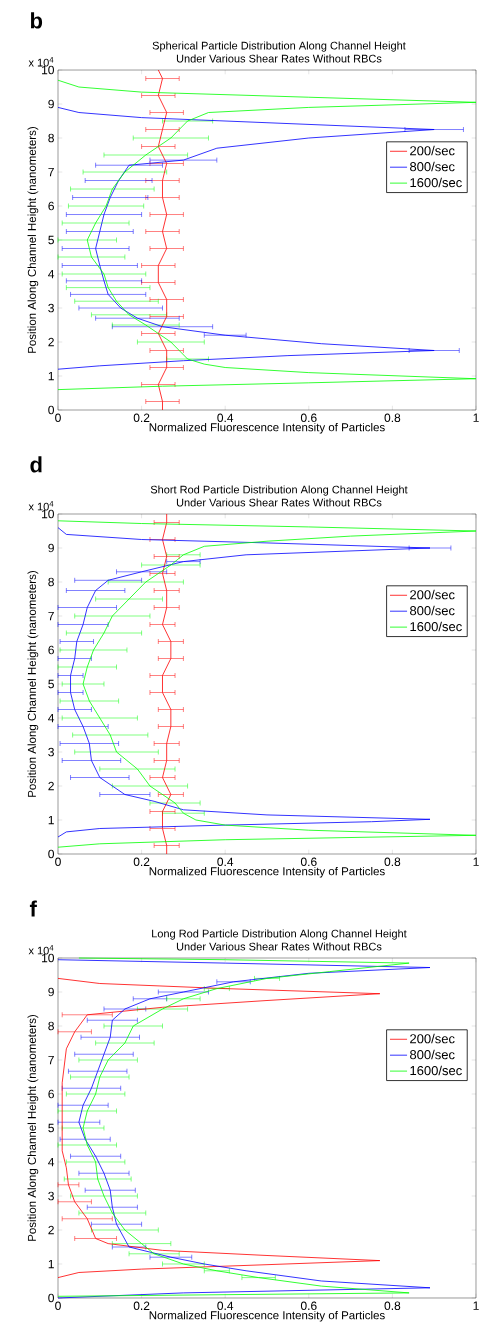 This screenshot has width=484, height=1333. What do you see at coordinates (279, 46) in the screenshot?
I see `chart-title: Spherical Particle Distribution Along Channel Height` at bounding box center [279, 46].